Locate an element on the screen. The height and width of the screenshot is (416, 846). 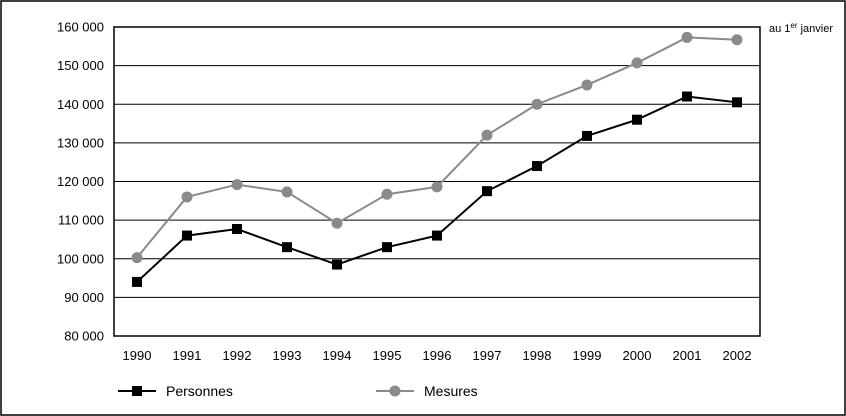
legend-item-personnes: Personnes is located at coordinates (175, 391).